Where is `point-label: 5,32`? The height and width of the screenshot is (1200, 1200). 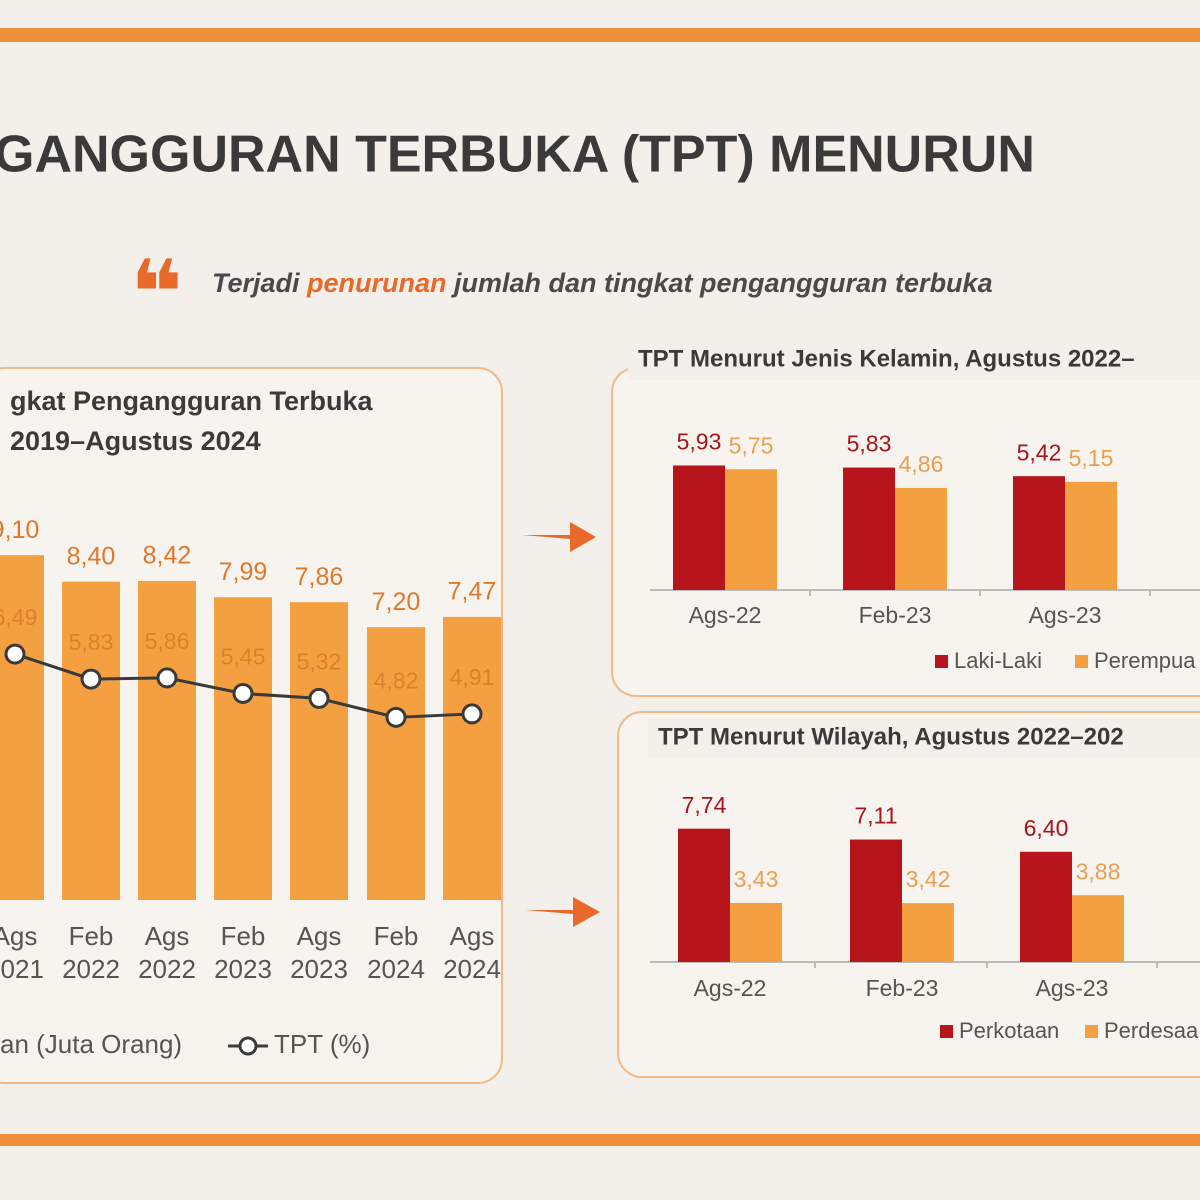 point-label: 5,32 is located at coordinates (319, 661).